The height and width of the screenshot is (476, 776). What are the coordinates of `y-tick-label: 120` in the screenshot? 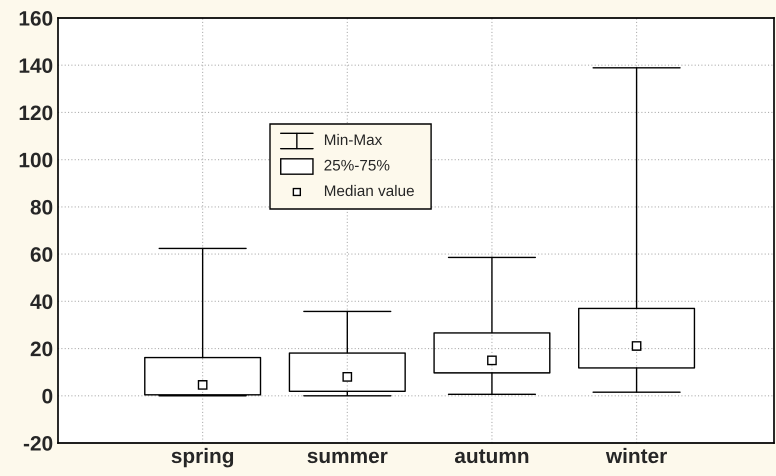 It's located at (36, 112).